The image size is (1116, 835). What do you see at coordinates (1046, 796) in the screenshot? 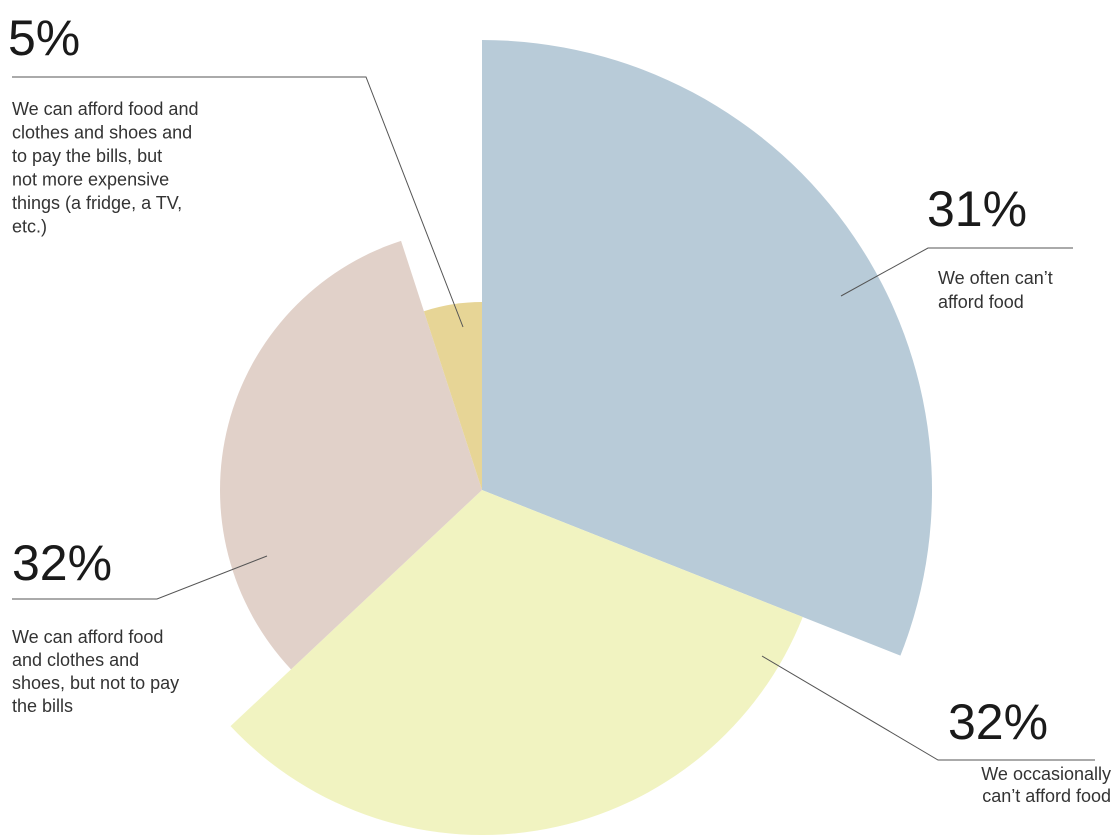
I see `slice-description-line: can’t afford food` at bounding box center [1046, 796].